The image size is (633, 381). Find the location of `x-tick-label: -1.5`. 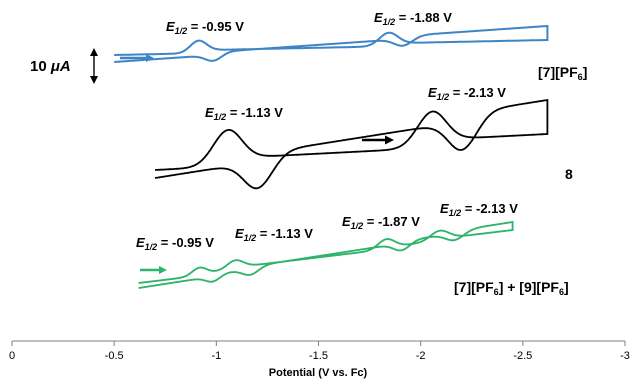

x-tick-label: -1.5 is located at coordinates (318, 356).